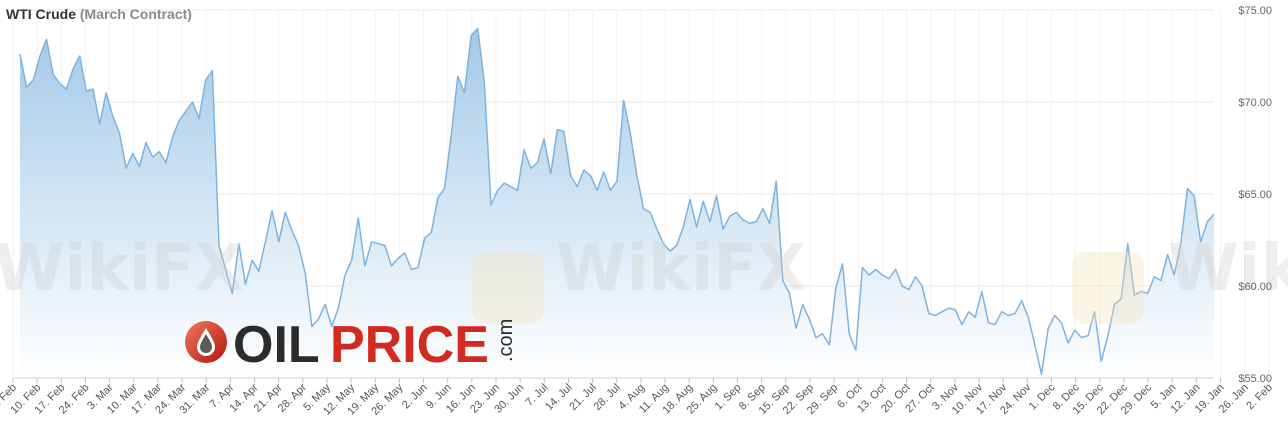 The height and width of the screenshot is (438, 1288). I want to click on y-tick-label: $75.00, so click(1255, 11).